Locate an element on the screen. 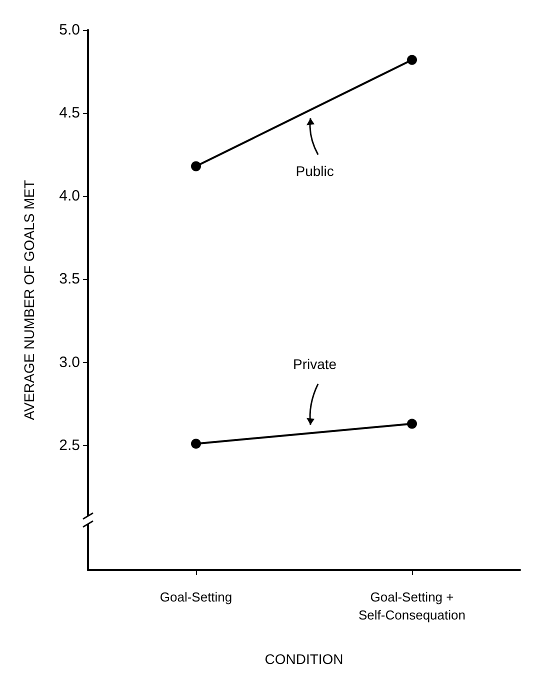 This screenshot has height=698, width=534. y-tick-label: 3.0 is located at coordinates (69, 362).